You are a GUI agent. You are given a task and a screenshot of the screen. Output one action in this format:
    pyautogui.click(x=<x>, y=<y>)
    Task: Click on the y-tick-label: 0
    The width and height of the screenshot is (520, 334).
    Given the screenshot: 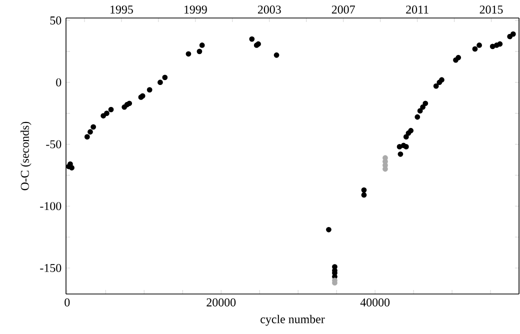 What is the action you would take?
    pyautogui.click(x=59, y=82)
    